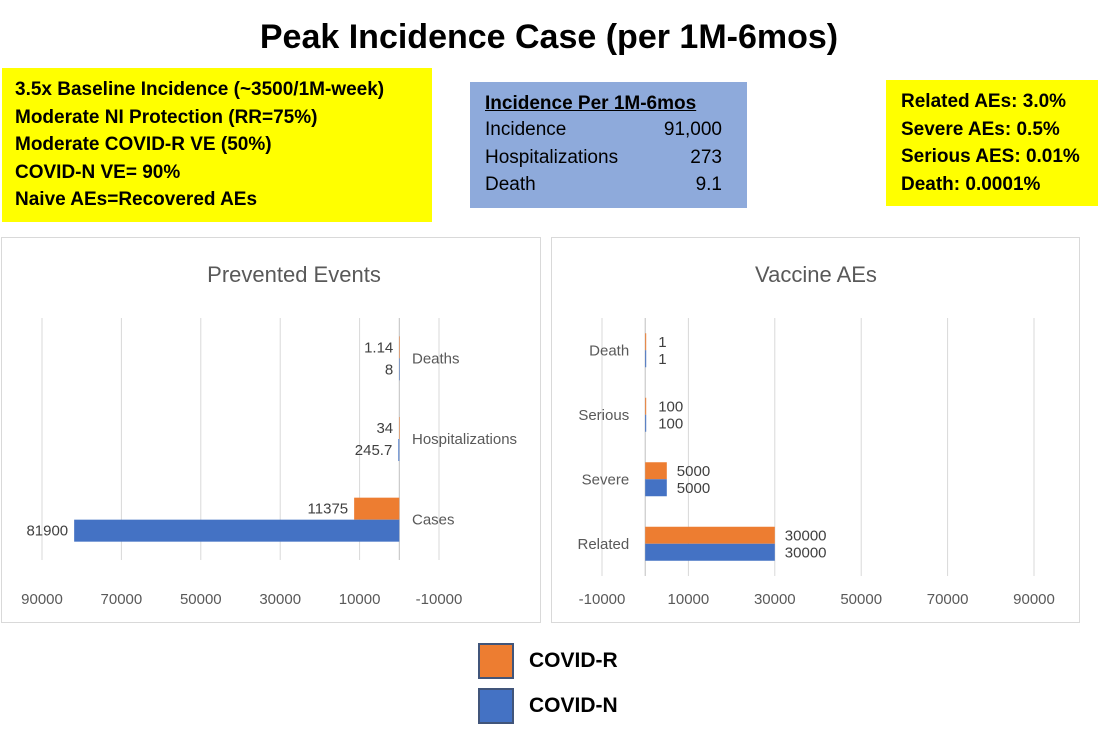 The width and height of the screenshot is (1098, 736). Describe the element at coordinates (656, 488) in the screenshot. I see `bar-covid-n-severe` at that location.